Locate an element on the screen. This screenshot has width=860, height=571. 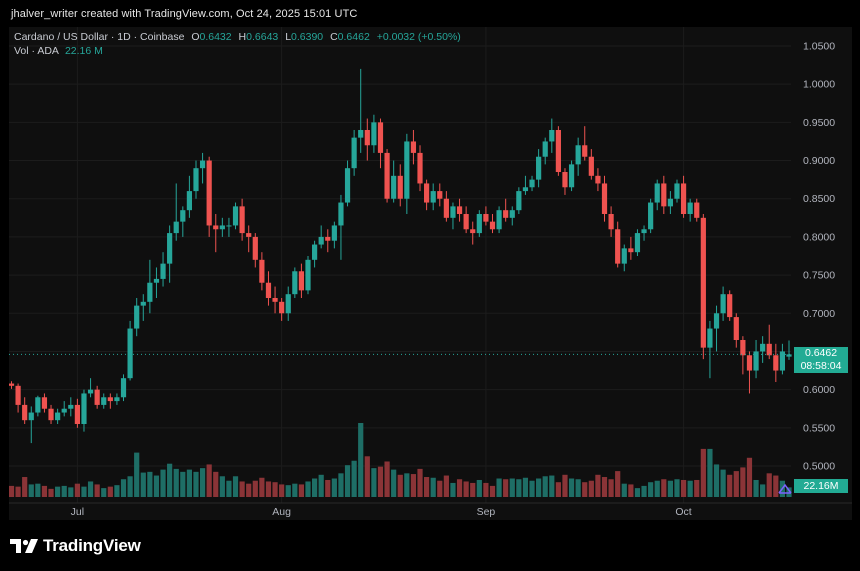
open-label: O is located at coordinates (195, 37).